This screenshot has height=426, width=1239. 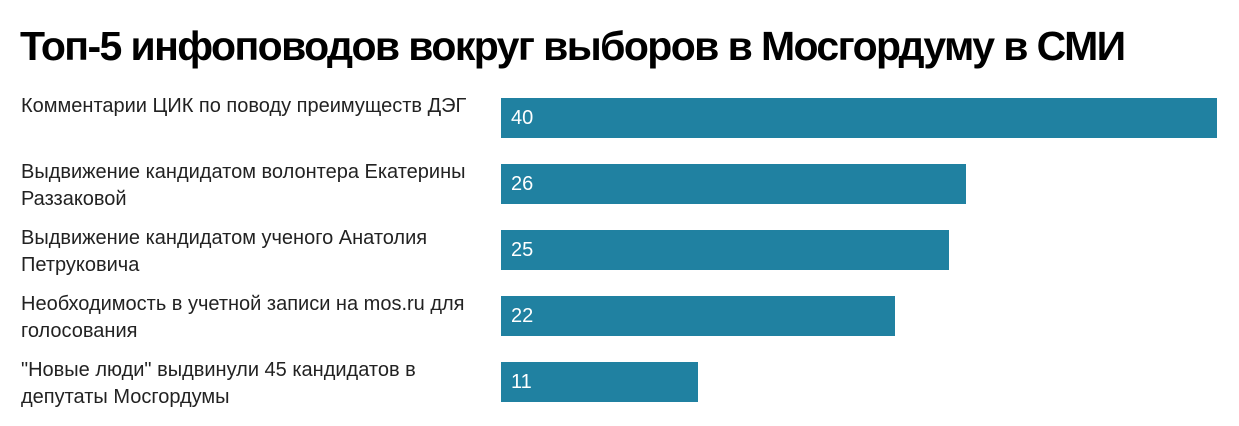 I want to click on bar-track: 11, so click(x=859, y=382).